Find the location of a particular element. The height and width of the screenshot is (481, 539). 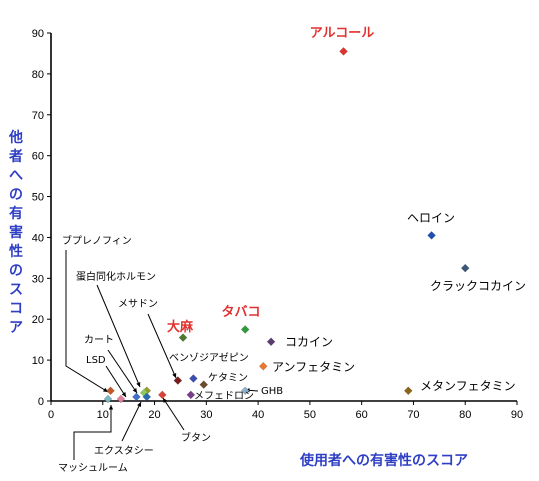

point-label-18: LSD is located at coordinates (96, 360).